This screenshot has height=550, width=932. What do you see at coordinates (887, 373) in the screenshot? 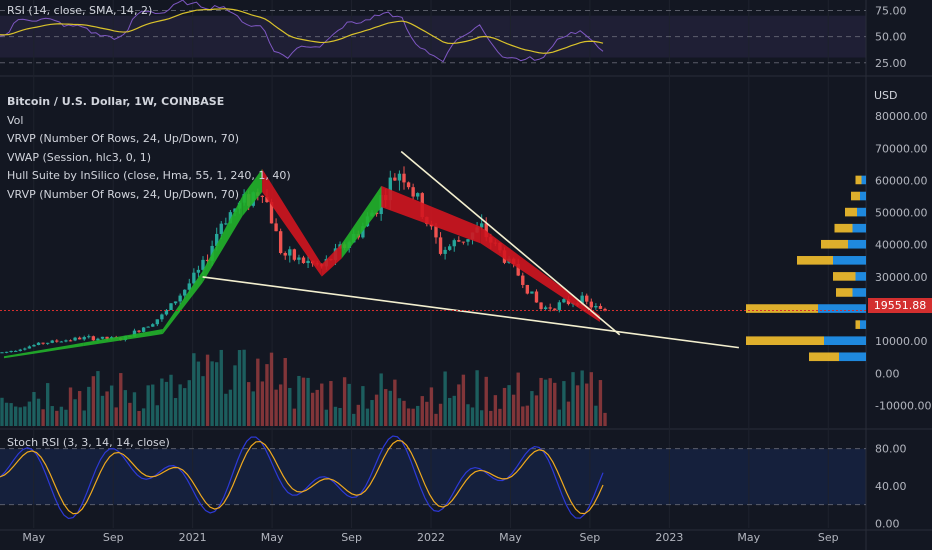
I see `price-tick-label: 0.00` at bounding box center [887, 373].